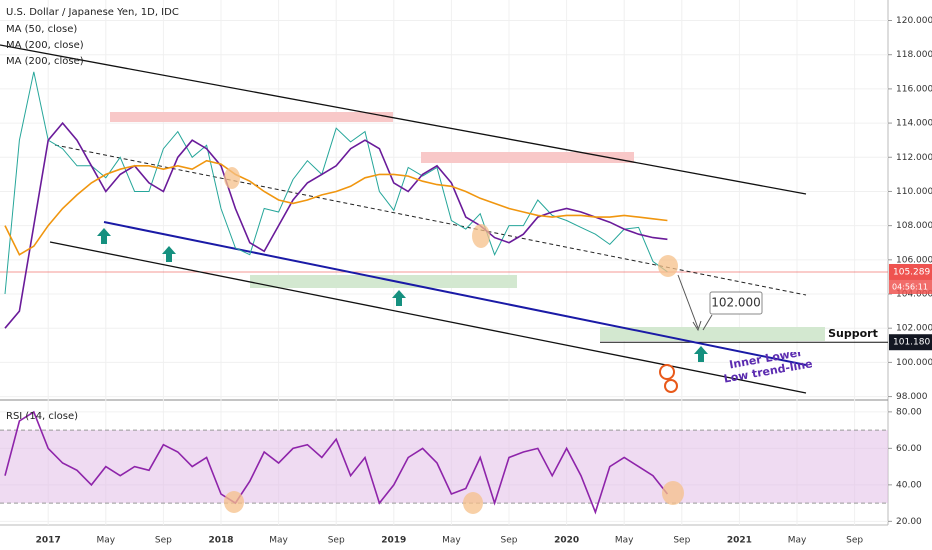 This screenshot has height=550, width=932. Describe the element at coordinates (220, 541) in the screenshot. I see `x-tick-label: 2018` at that location.